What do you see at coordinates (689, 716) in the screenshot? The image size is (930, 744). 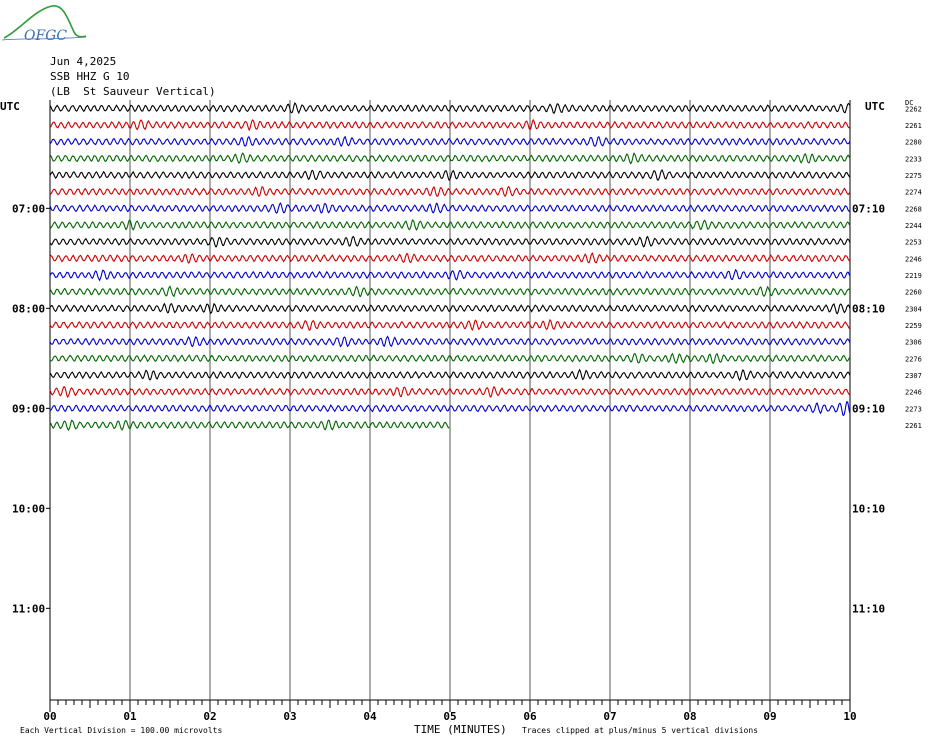 I see `x-tick-label: 08` at bounding box center [689, 716].